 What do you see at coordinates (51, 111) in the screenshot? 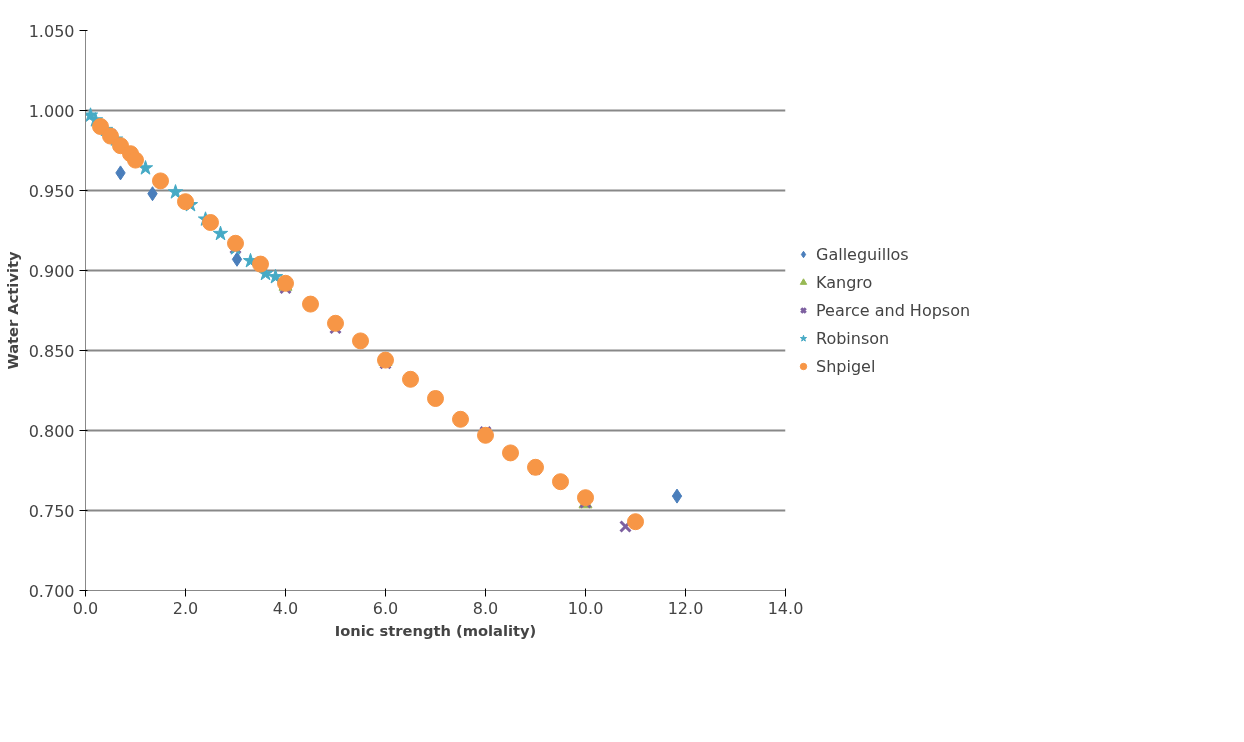
I see `y-tick-label: 1.000` at bounding box center [51, 111].